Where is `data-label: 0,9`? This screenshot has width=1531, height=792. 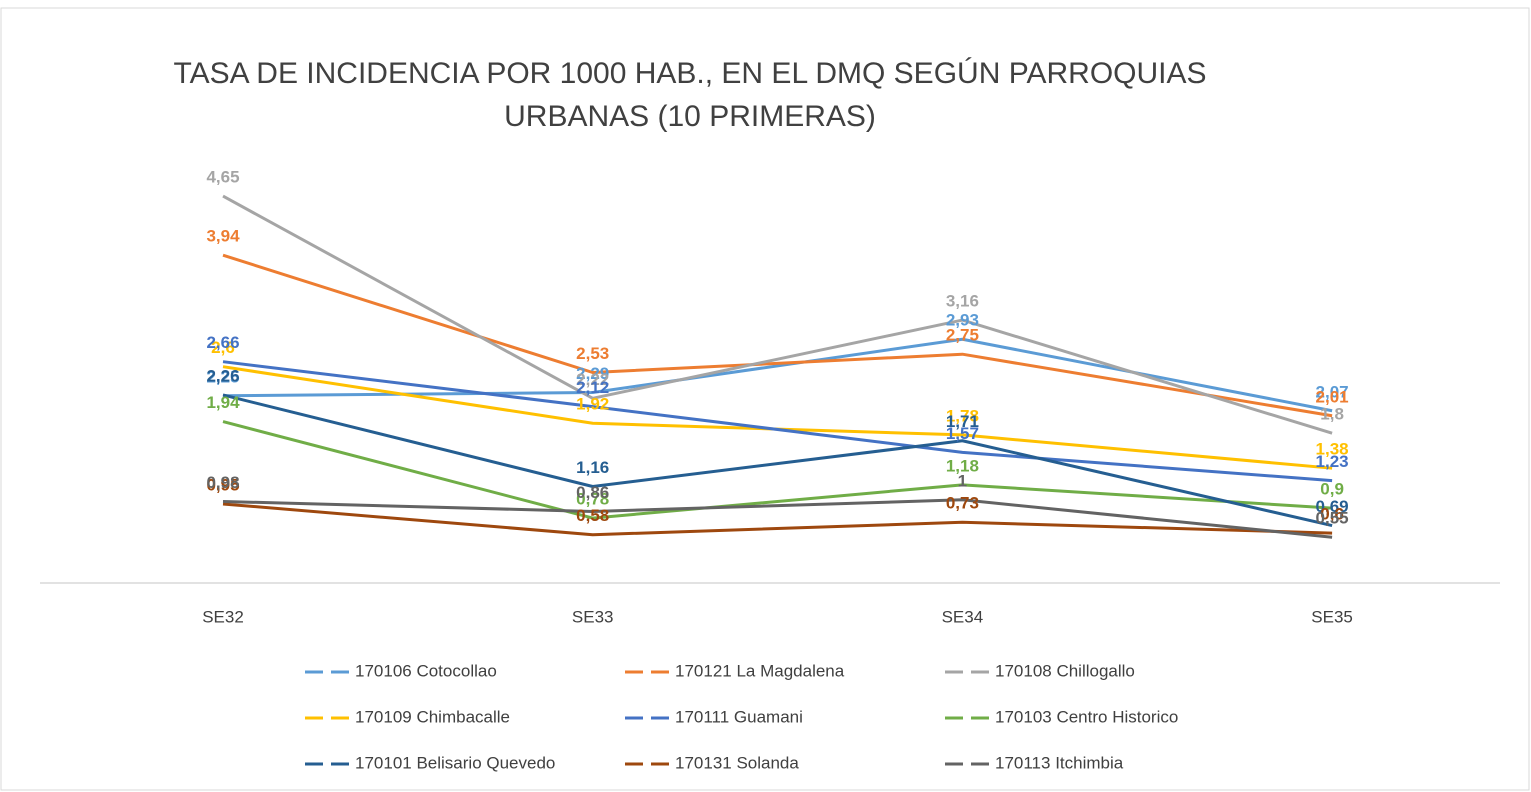 data-label: 0,9 is located at coordinates (1332, 489).